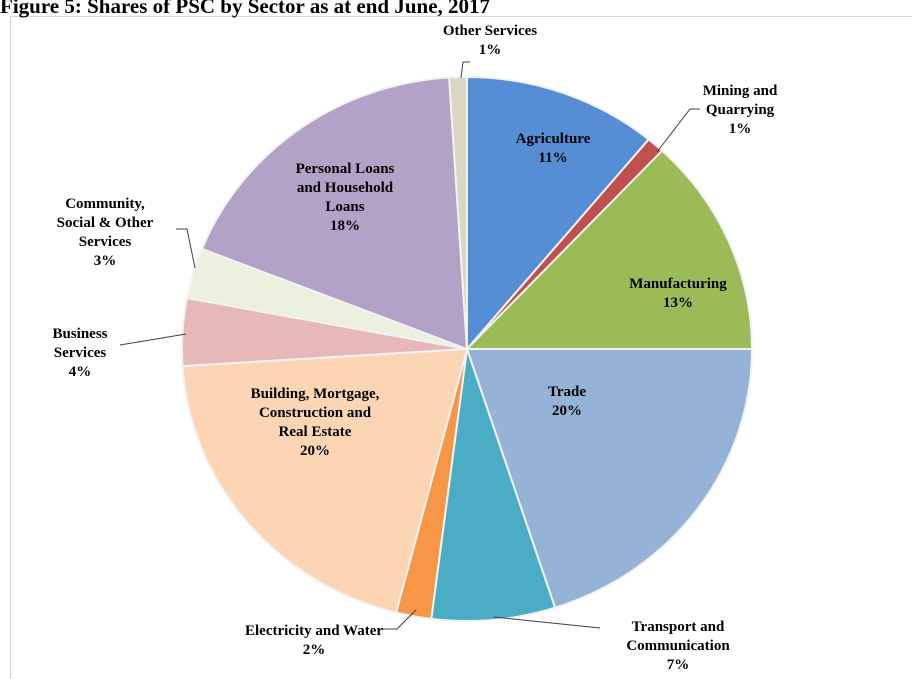 The height and width of the screenshot is (679, 912). I want to click on slice-label: Manufacturing, so click(678, 284).